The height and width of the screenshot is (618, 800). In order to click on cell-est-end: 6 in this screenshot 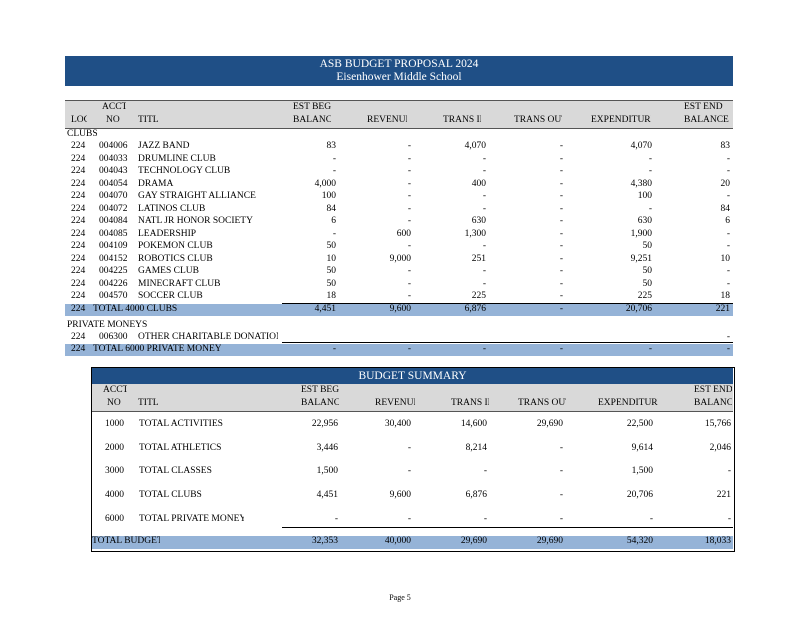, I will do `click(727, 221)`.